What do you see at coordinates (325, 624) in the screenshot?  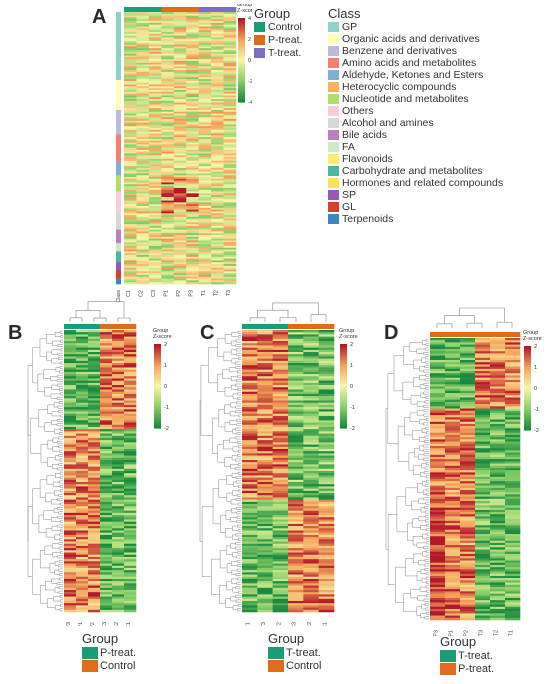 I see `column-label: C1` at bounding box center [325, 624].